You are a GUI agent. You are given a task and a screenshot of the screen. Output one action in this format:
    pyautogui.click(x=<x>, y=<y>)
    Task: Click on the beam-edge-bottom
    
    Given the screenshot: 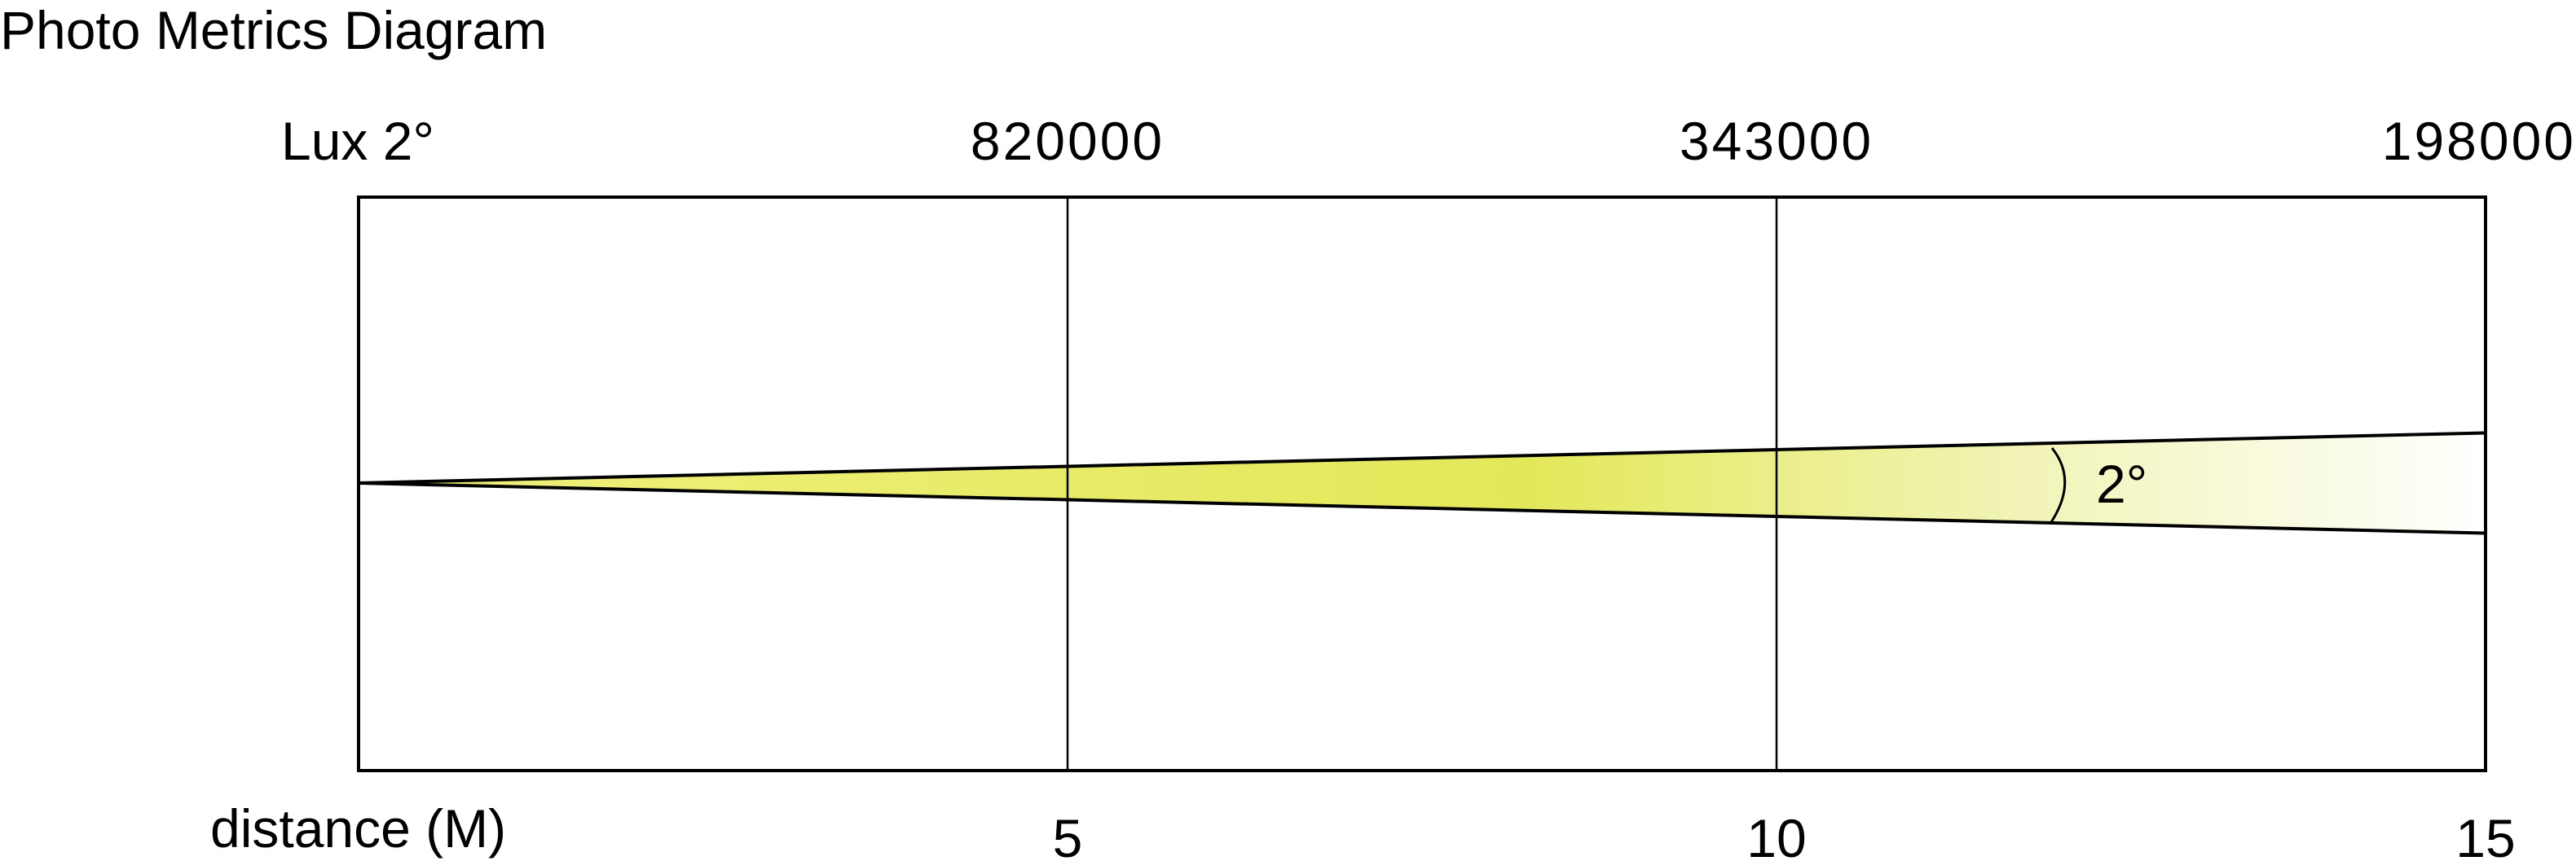 What is the action you would take?
    pyautogui.click(x=1422, y=508)
    